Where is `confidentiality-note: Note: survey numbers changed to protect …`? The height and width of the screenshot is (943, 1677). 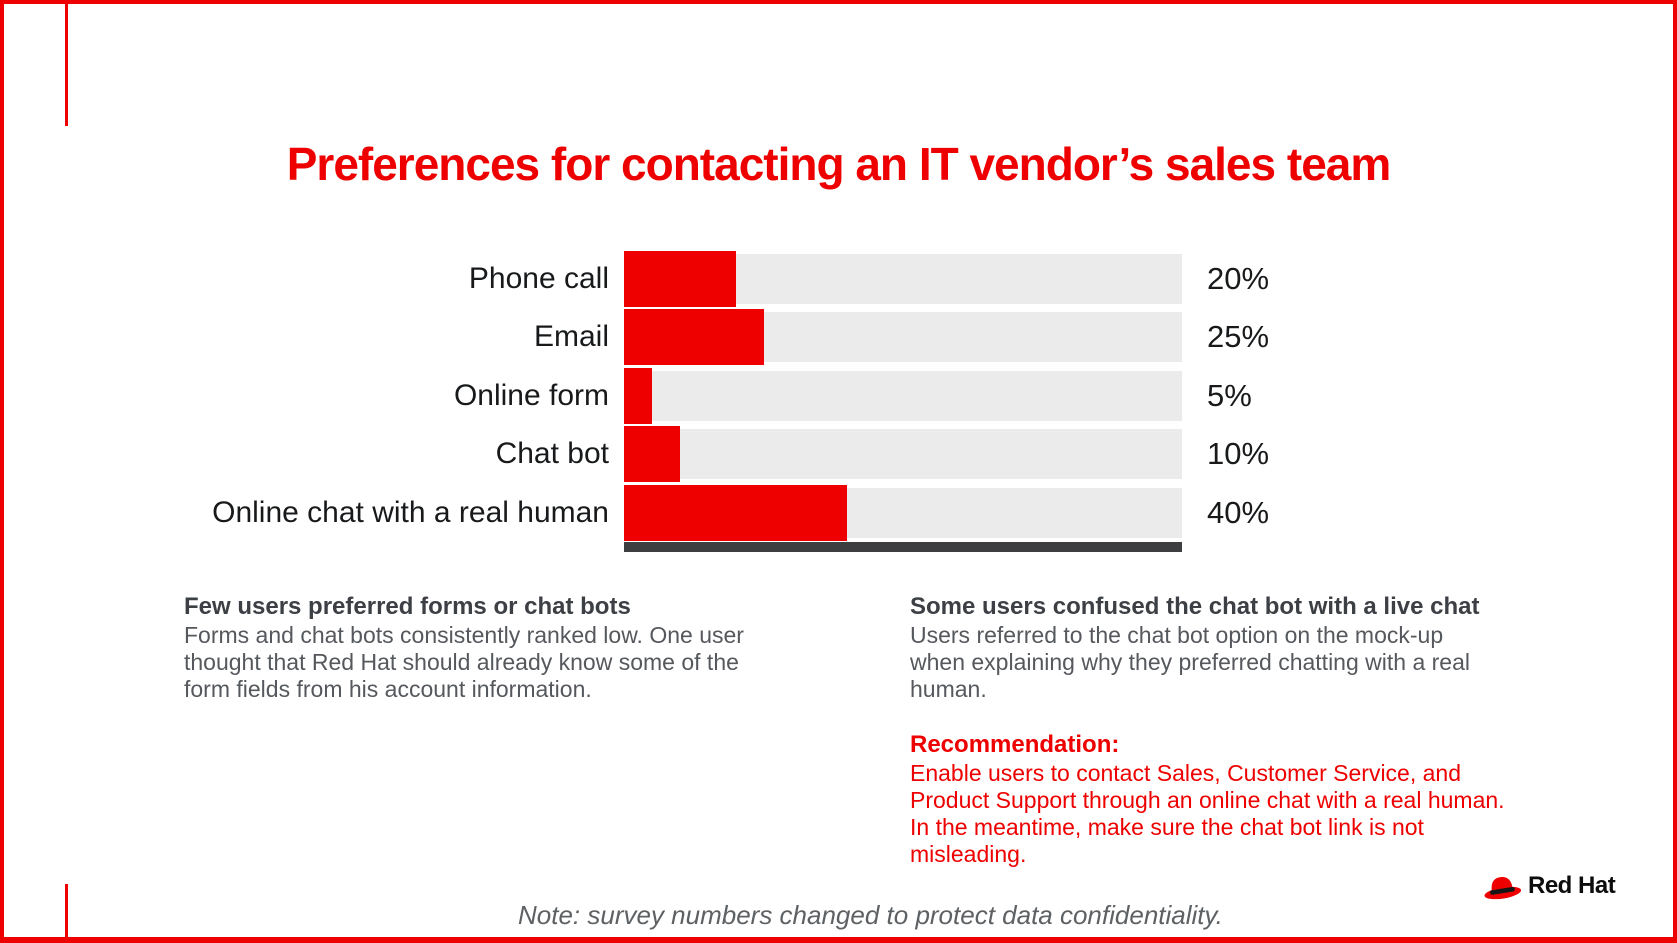 confidentiality-note: Note: survey numbers changed to protect … is located at coordinates (870, 915).